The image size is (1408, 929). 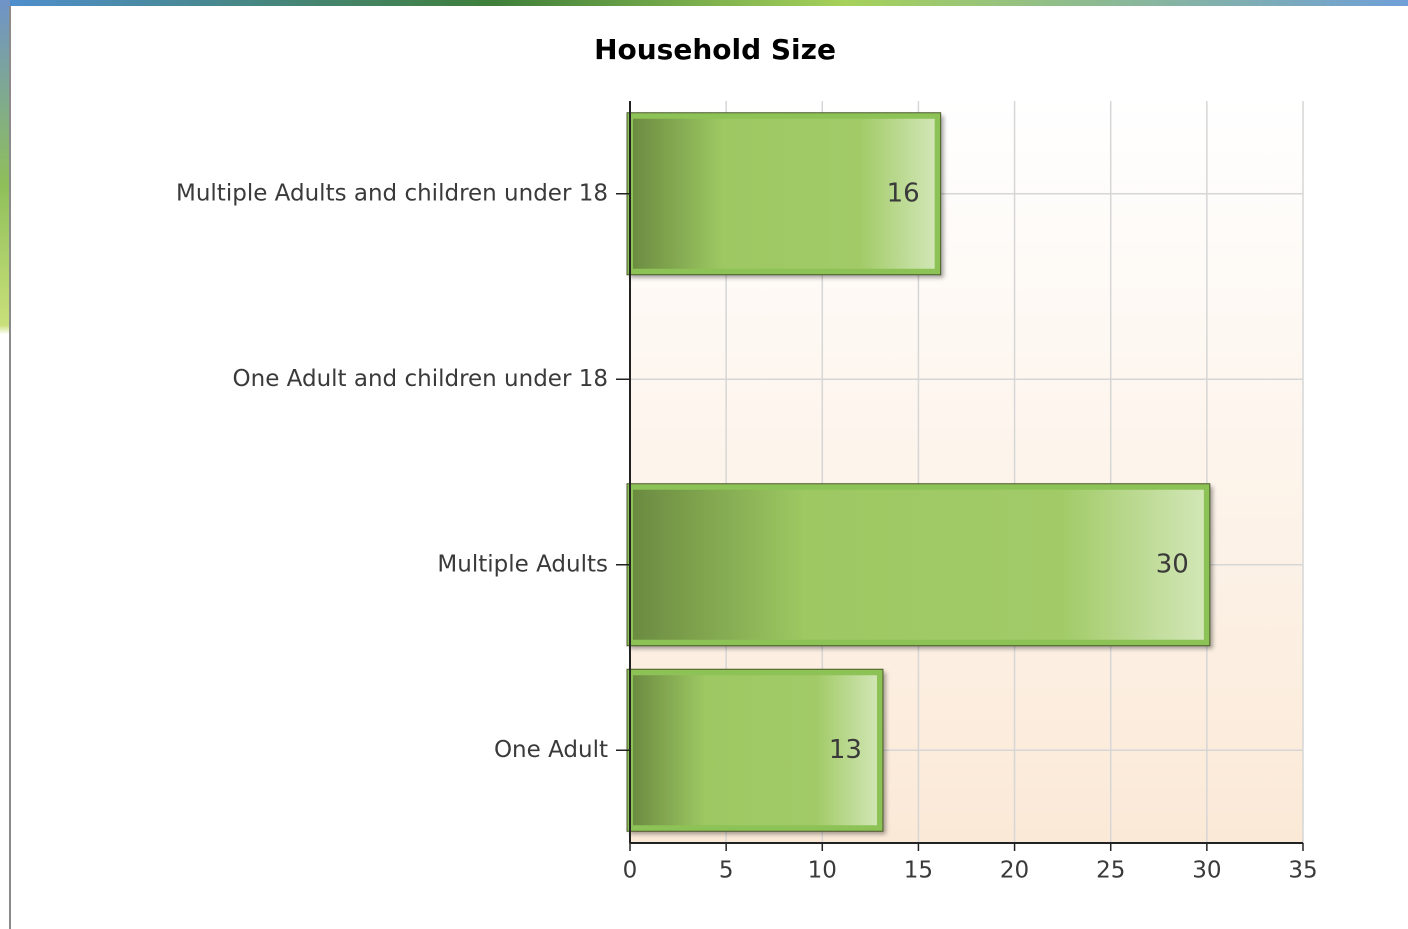 I want to click on x-tick-label: 10, so click(x=822, y=871).